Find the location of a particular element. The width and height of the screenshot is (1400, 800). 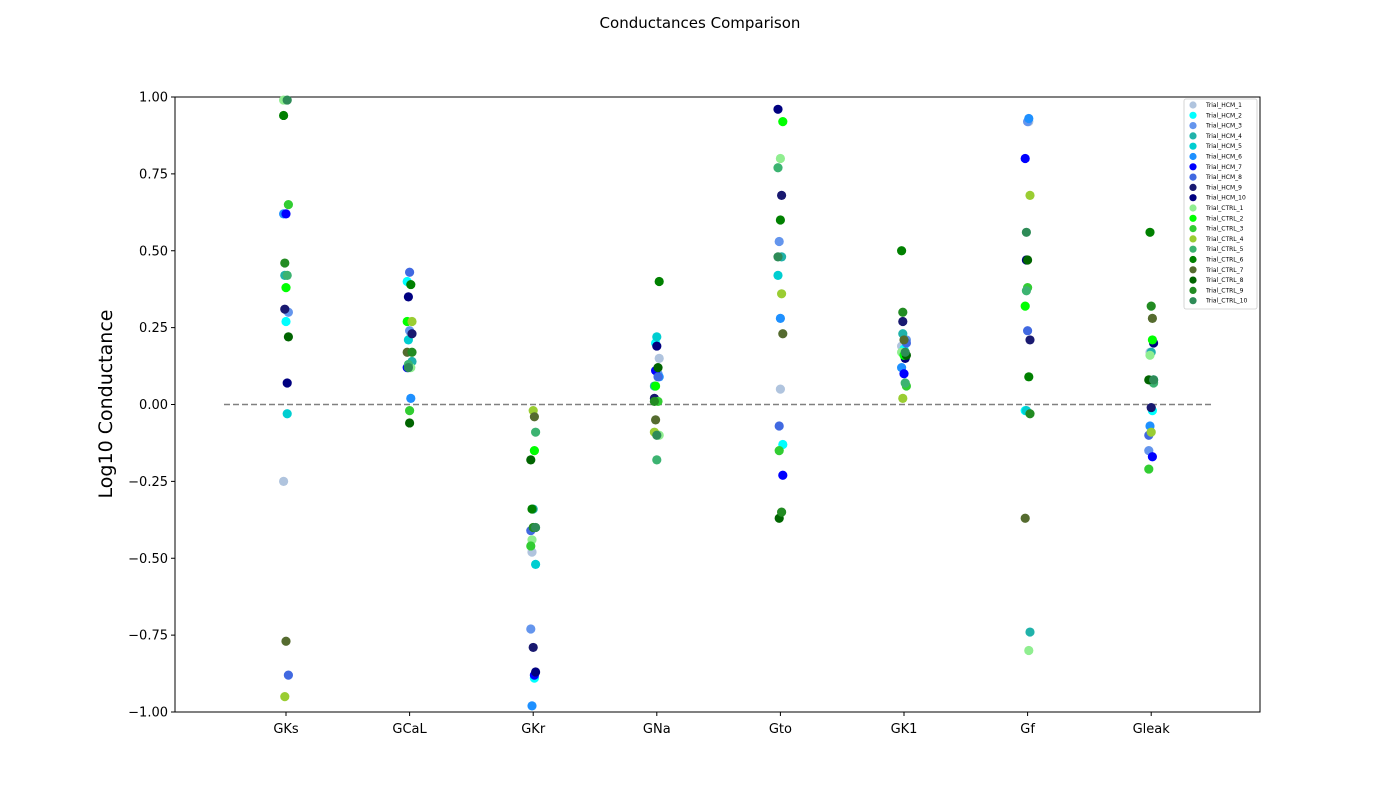

legend-label: Trial_CTRL_4 is located at coordinates (1224, 239).